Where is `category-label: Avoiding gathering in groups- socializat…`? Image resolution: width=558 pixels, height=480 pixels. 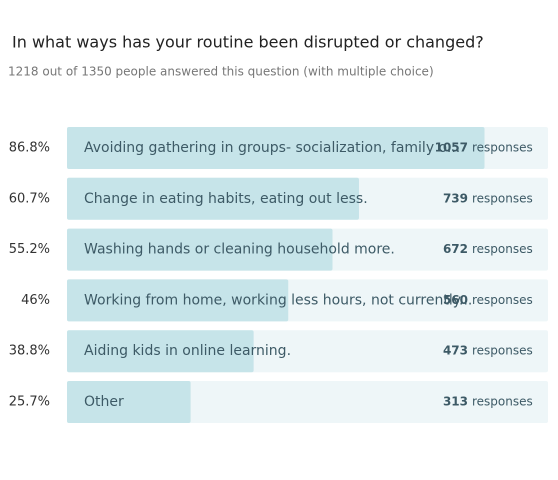
category-label: Avoiding gathering in groups- socializat… is located at coordinates (272, 148).